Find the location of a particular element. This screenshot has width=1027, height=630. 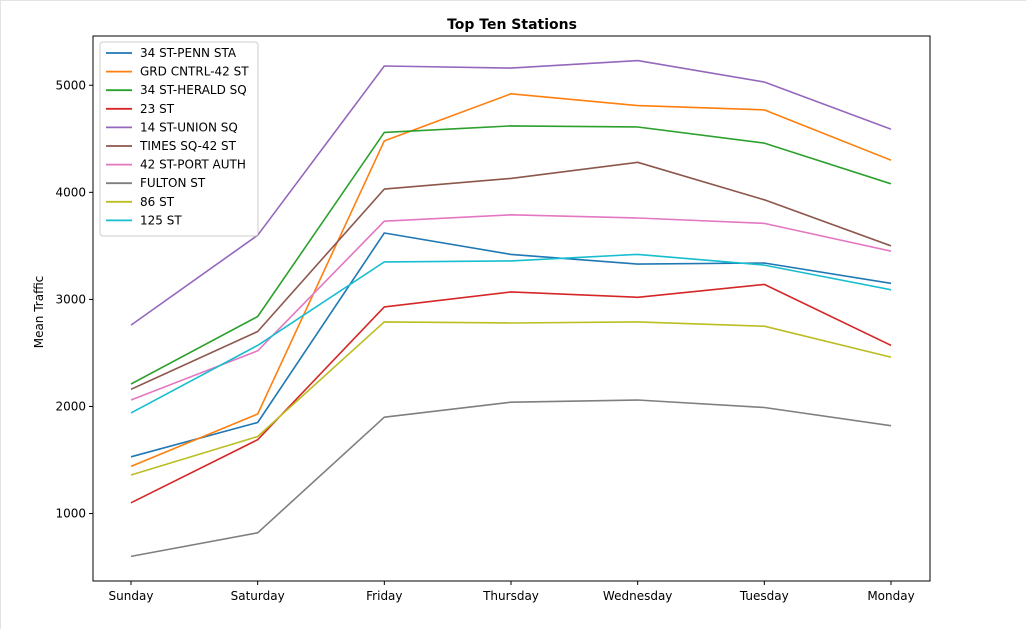

y-tick-label: 5000 is located at coordinates (70, 85).